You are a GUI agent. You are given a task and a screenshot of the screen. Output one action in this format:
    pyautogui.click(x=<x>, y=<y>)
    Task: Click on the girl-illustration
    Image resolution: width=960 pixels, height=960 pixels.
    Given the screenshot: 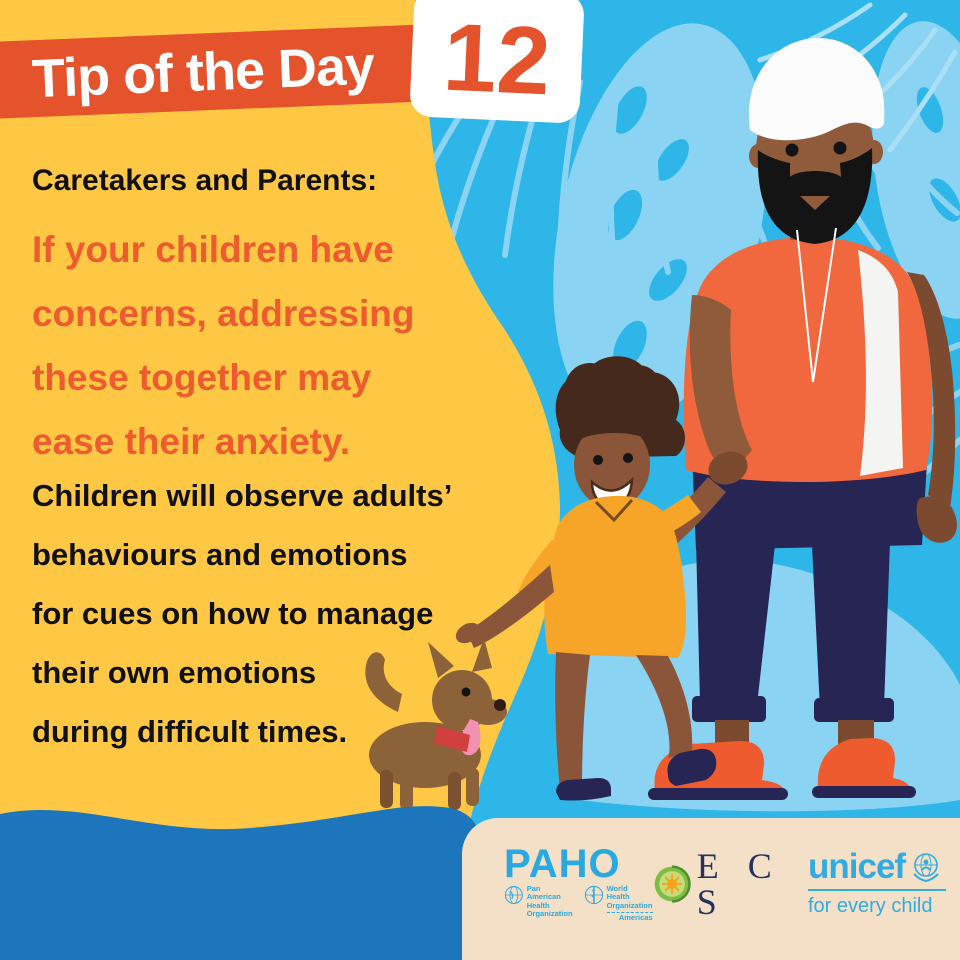 What is the action you would take?
    pyautogui.click(x=590, y=578)
    